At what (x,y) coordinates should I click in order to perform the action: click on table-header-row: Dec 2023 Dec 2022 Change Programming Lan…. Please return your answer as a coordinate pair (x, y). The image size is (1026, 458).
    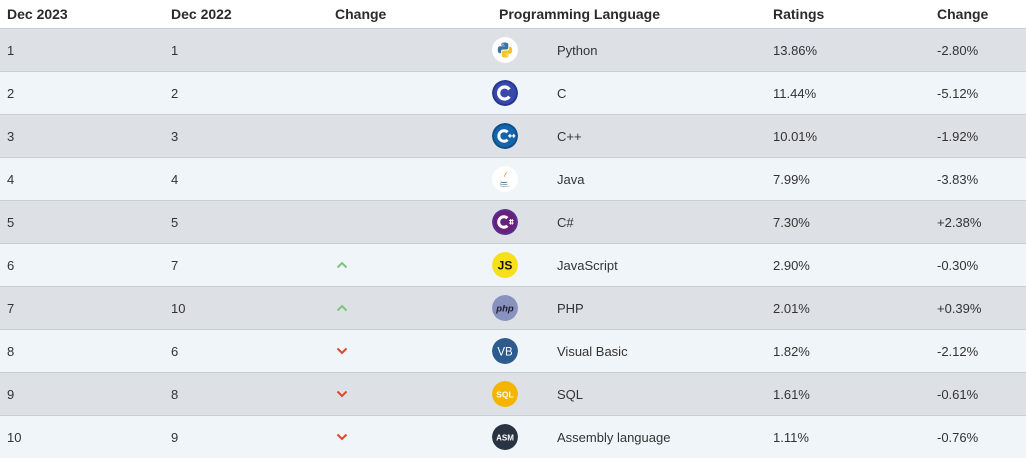
    Looking at the image, I should click on (513, 14).